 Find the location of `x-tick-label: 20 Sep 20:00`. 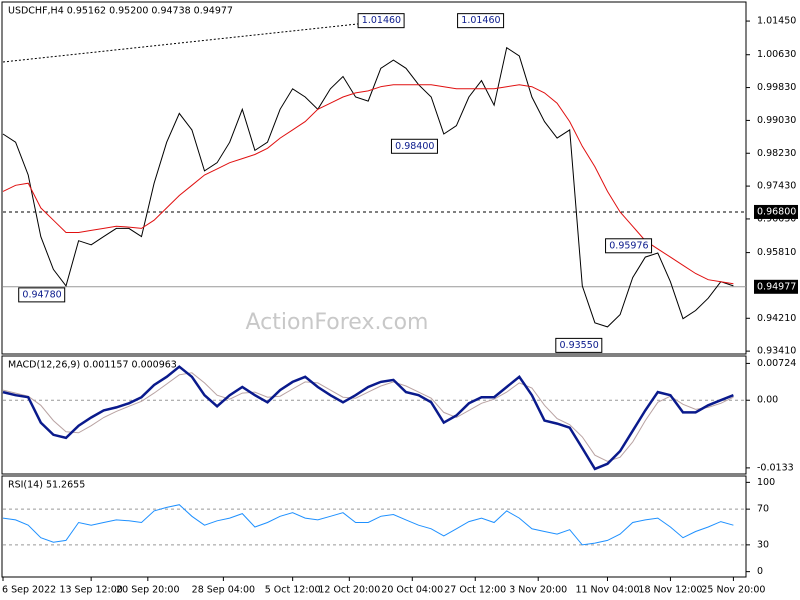

x-tick-label: 20 Sep 20:00 is located at coordinates (147, 590).